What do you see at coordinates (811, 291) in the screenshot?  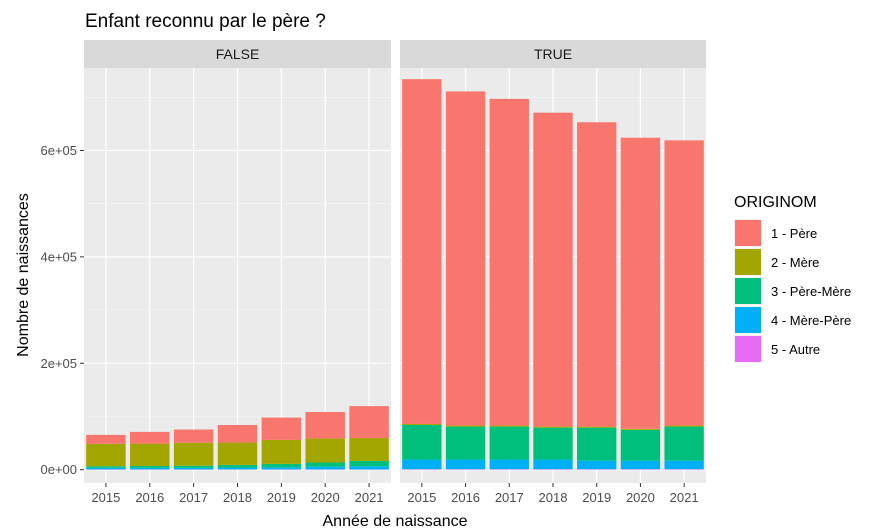 I see `legend-label: 3 - Père-Mère` at bounding box center [811, 291].